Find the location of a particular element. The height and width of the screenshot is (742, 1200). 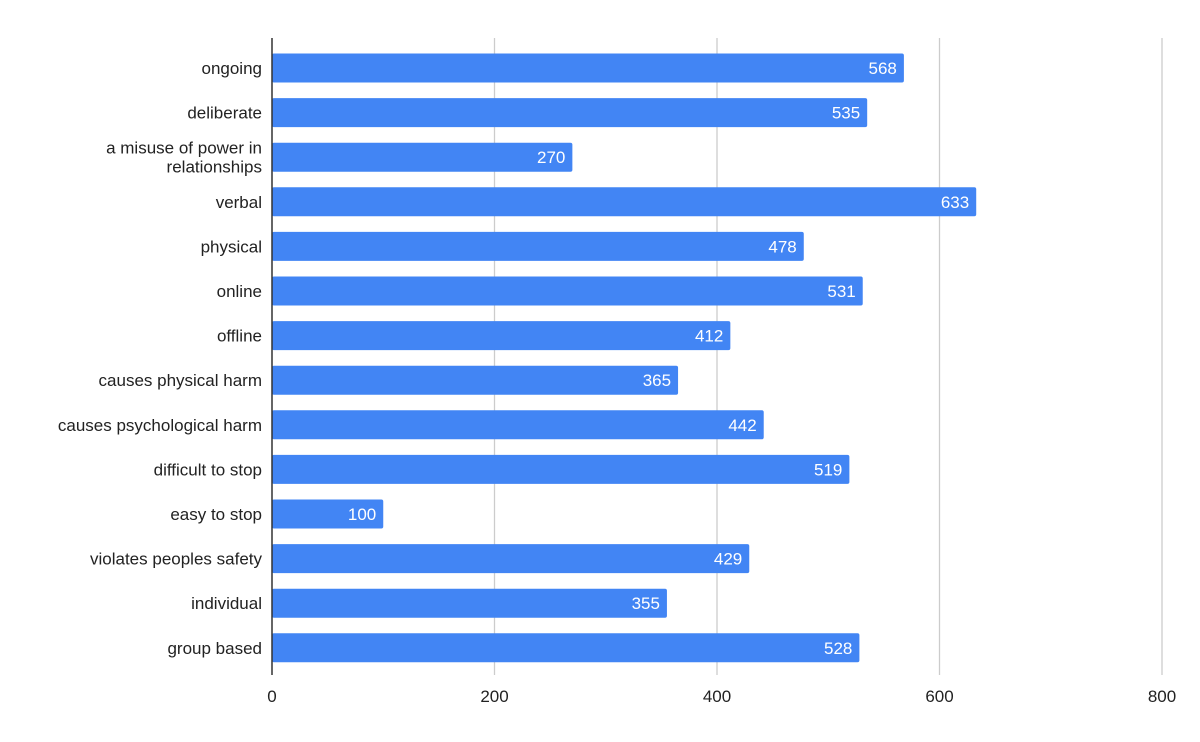

x-tick-label: 200 is located at coordinates (494, 696).